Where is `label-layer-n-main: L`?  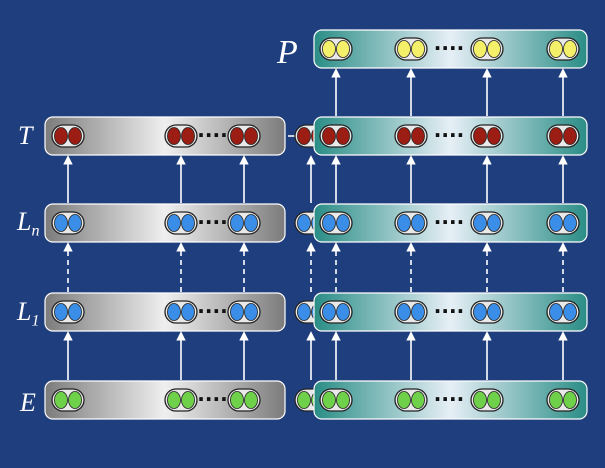
label-layer-n-main: L is located at coordinates (24, 221).